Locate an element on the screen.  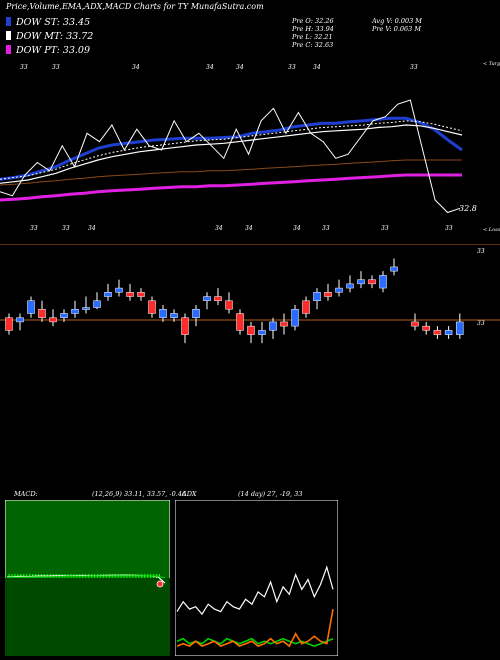
legend-dow-pt: DOW PT: 33.09 is located at coordinates (48, 51).